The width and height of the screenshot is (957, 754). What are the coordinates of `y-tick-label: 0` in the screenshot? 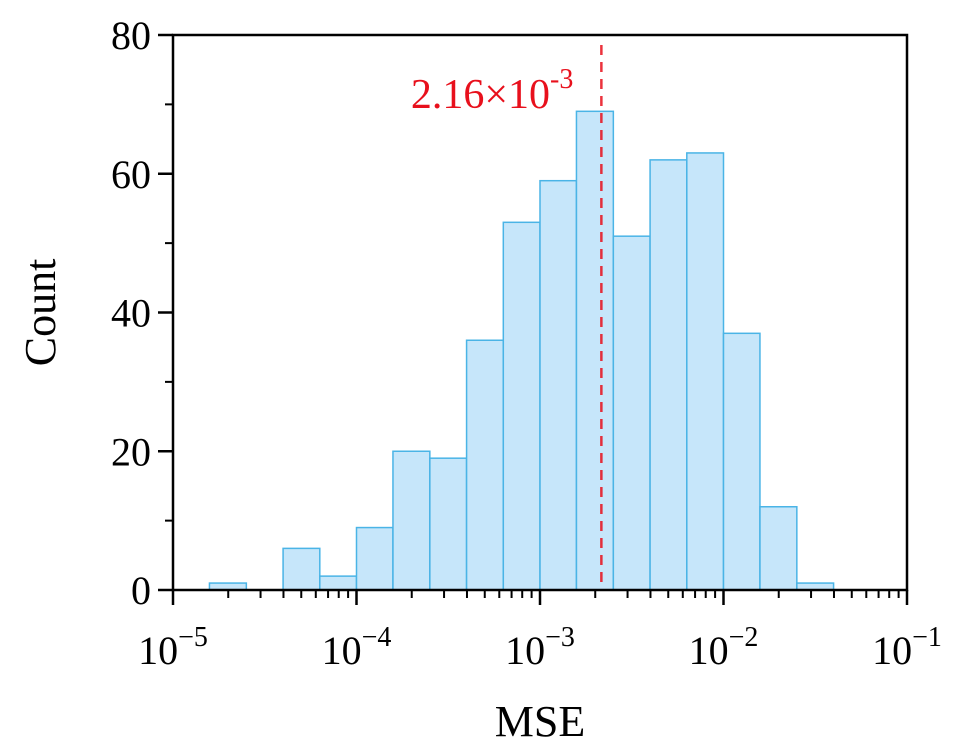 It's located at (141, 590).